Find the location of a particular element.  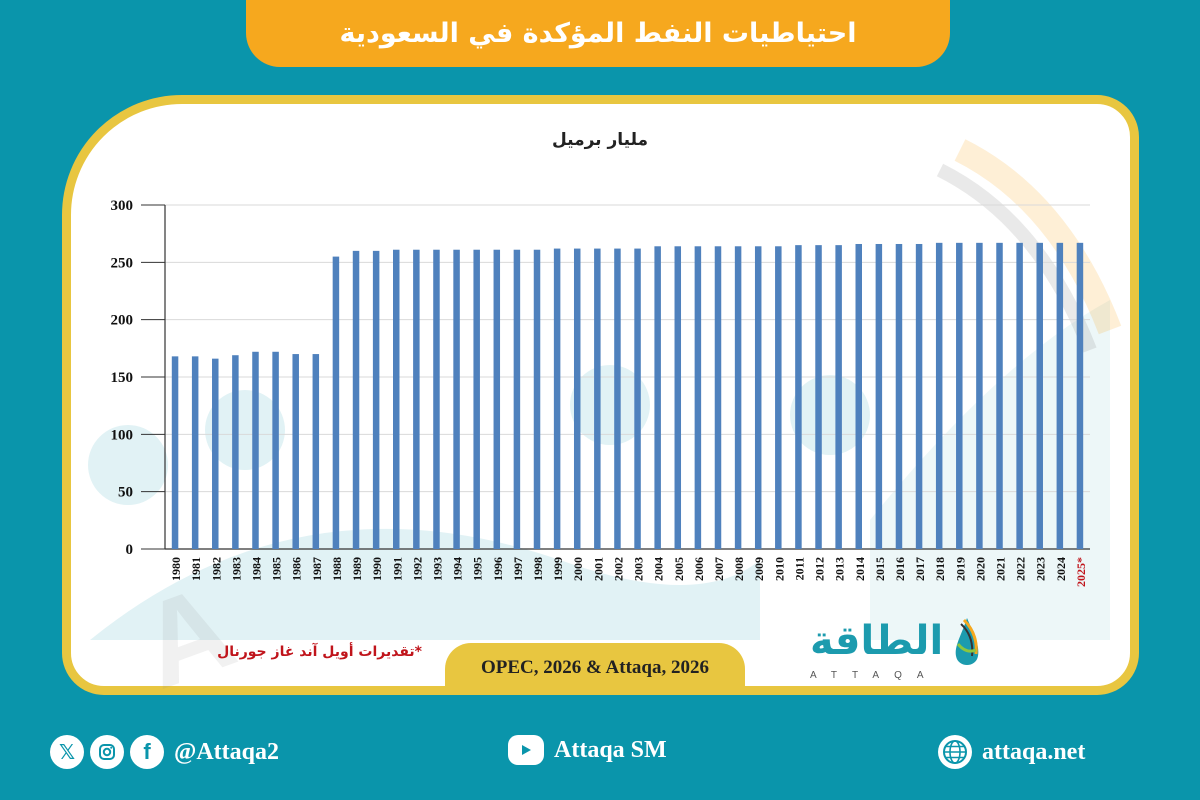

x-tick-label: 2010 is located at coordinates (779, 569).